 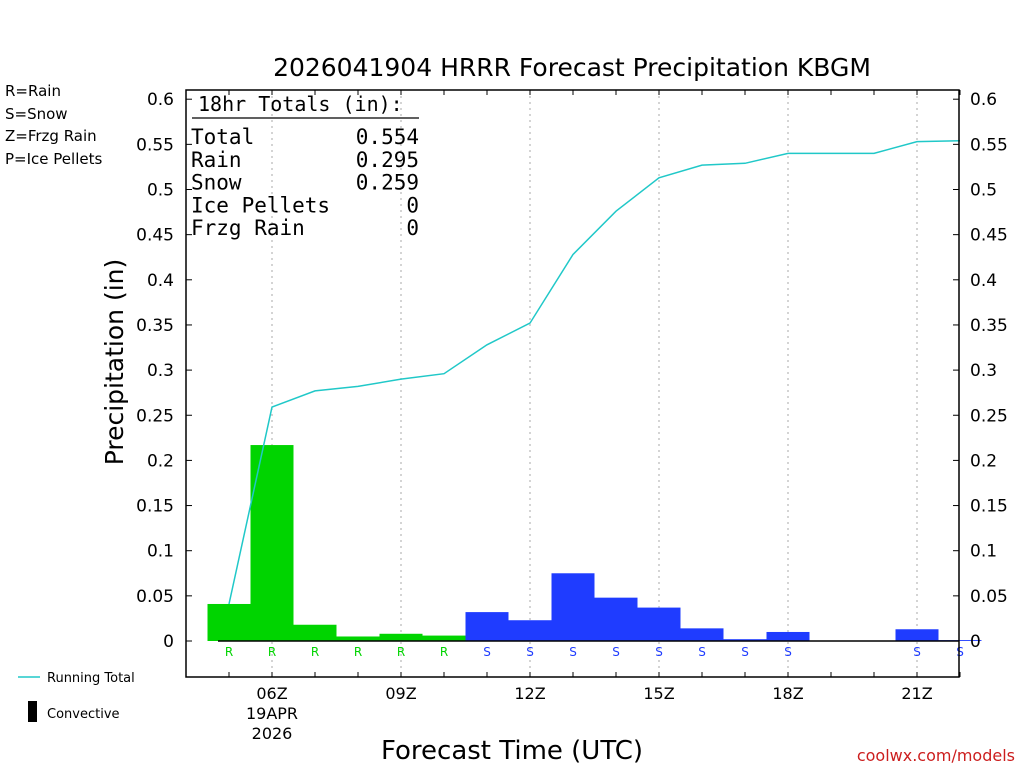 What do you see at coordinates (659, 652) in the screenshot?
I see `bar-type-label-10: S` at bounding box center [659, 652].